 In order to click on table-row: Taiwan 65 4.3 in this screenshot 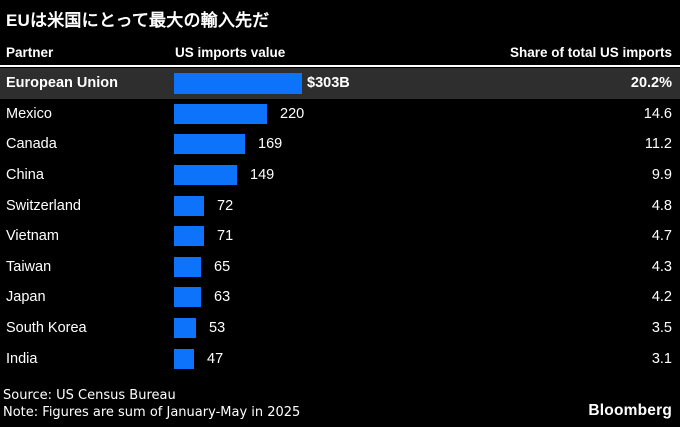, I will do `click(340, 267)`.